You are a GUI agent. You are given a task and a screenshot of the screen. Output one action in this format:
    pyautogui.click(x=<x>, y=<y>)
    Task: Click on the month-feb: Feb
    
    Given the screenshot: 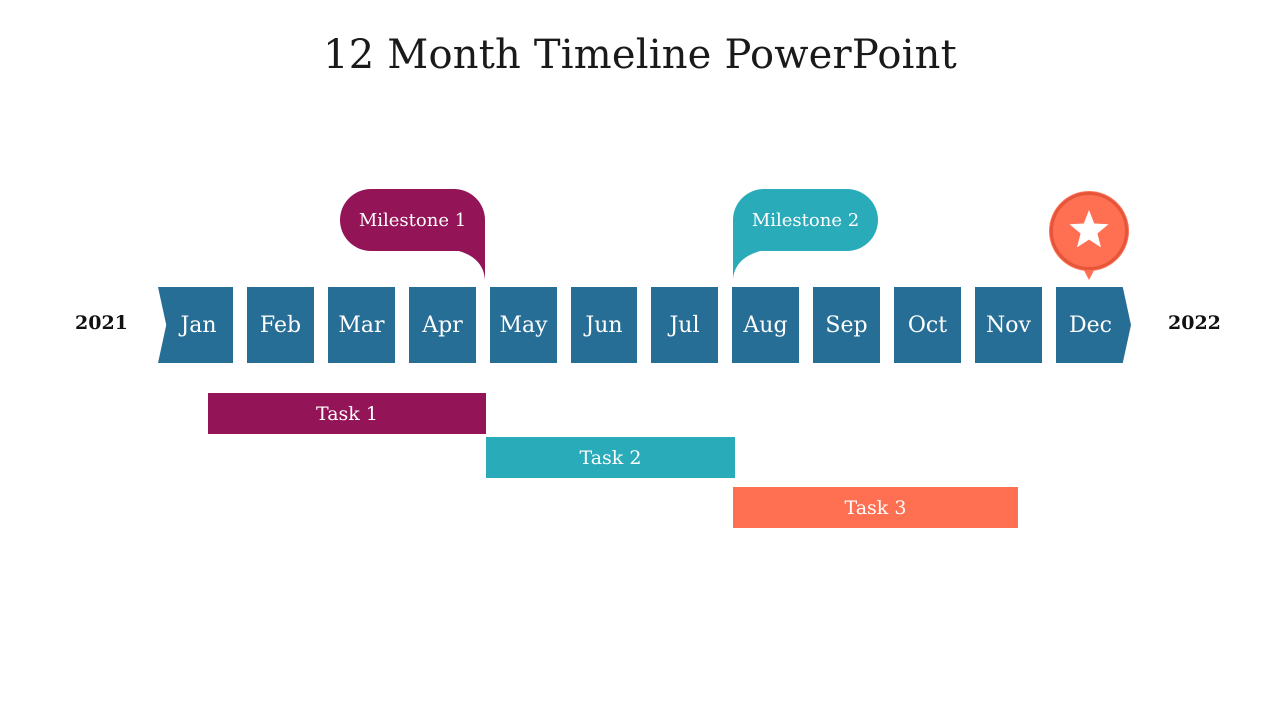 What is the action you would take?
    pyautogui.click(x=280, y=325)
    